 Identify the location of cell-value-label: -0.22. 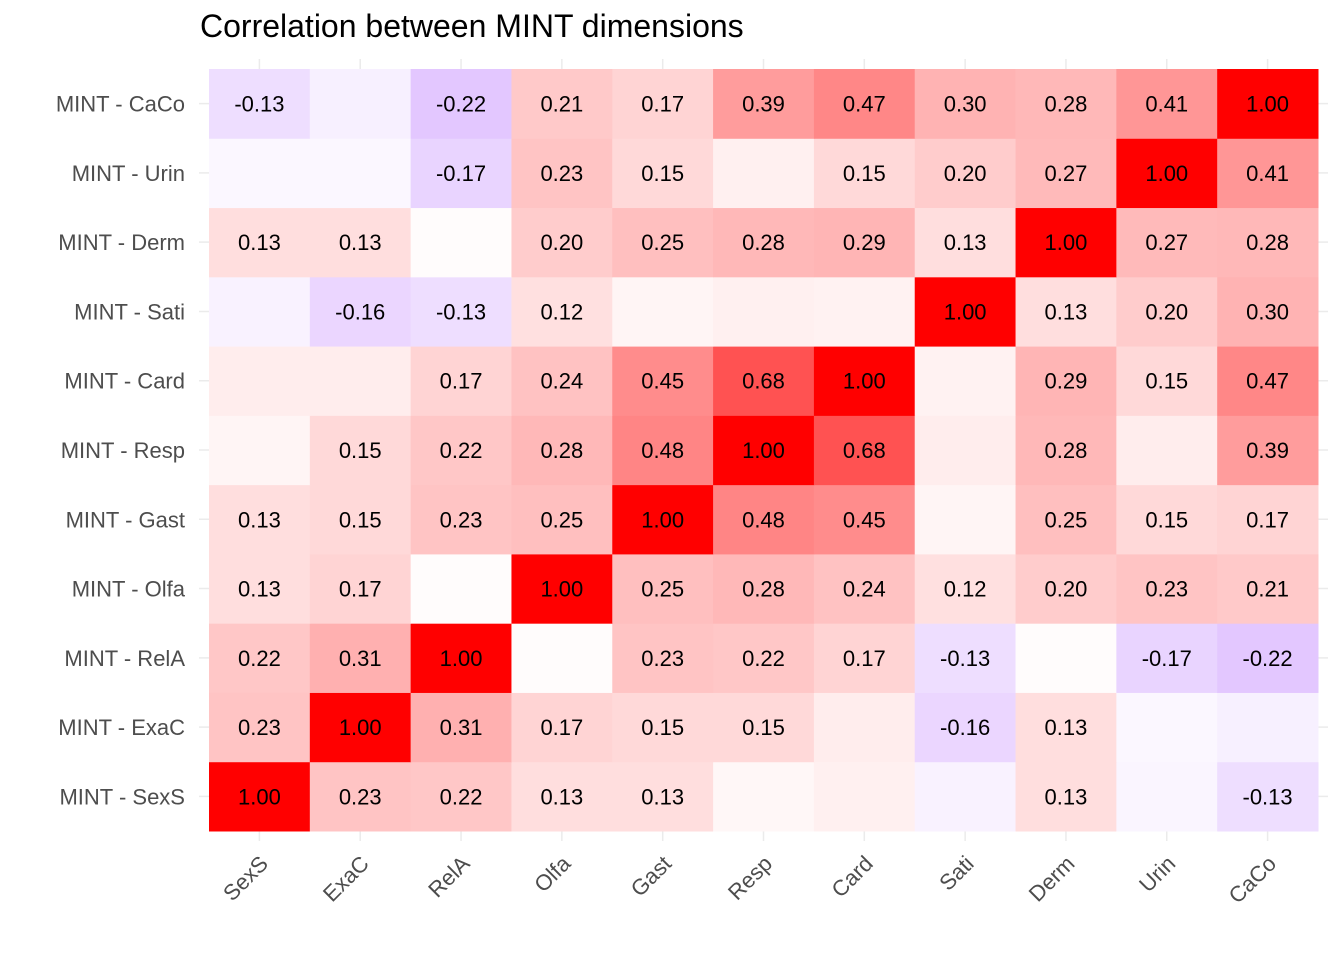
(461, 104).